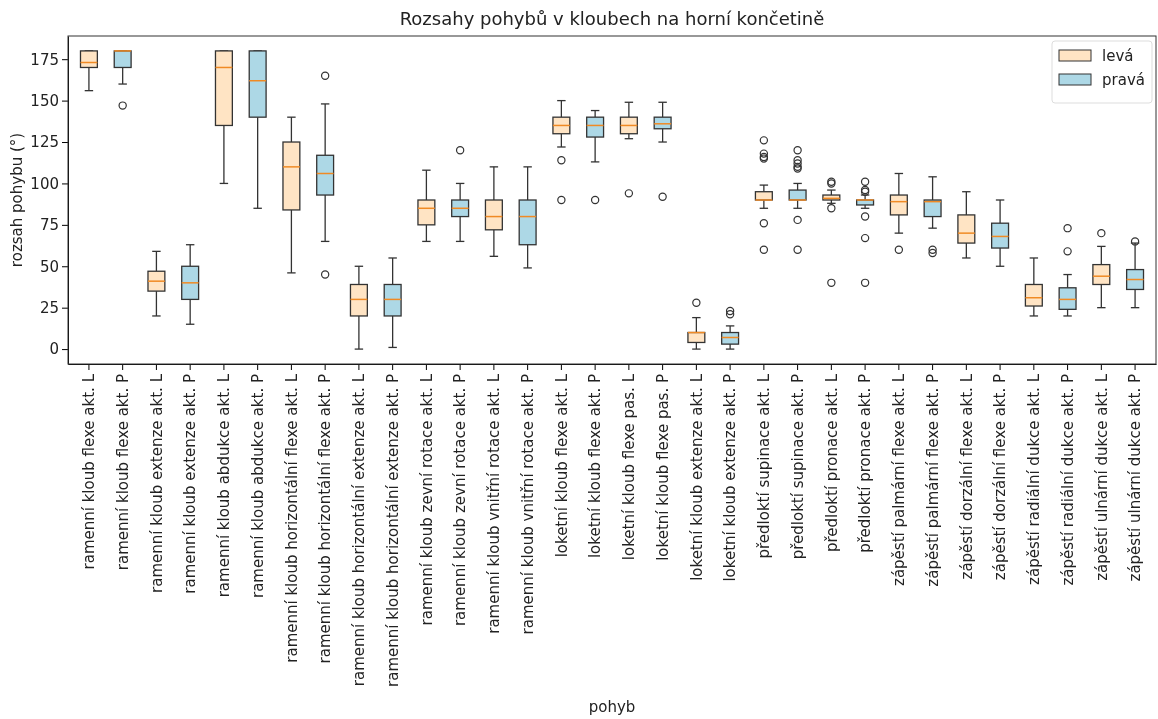 This screenshot has height=719, width=1158. I want to click on x-tick-label: předloktí supinace akt. P, so click(797, 467).